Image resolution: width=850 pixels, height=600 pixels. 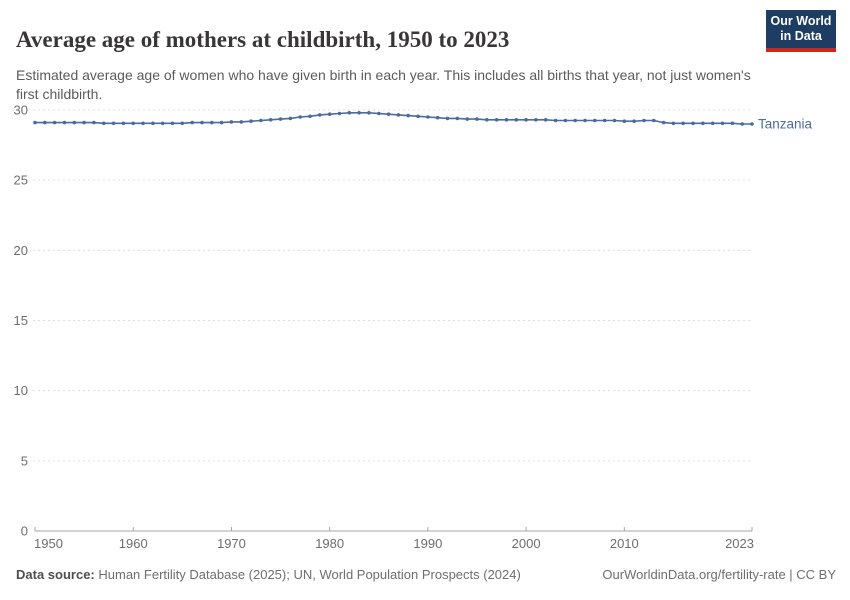 I want to click on data-point-2010, so click(x=624, y=121).